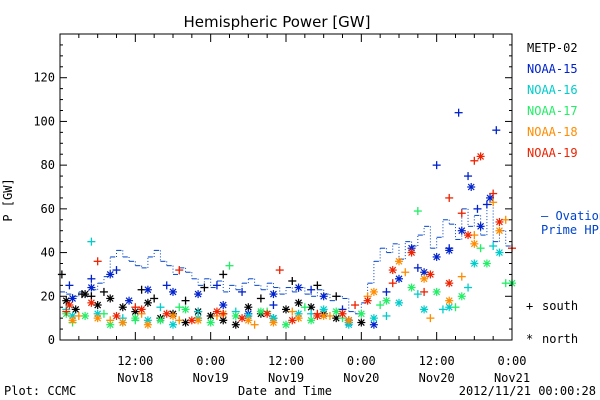  What do you see at coordinates (552, 48) in the screenshot?
I see `legend-entry: METP-02` at bounding box center [552, 48].